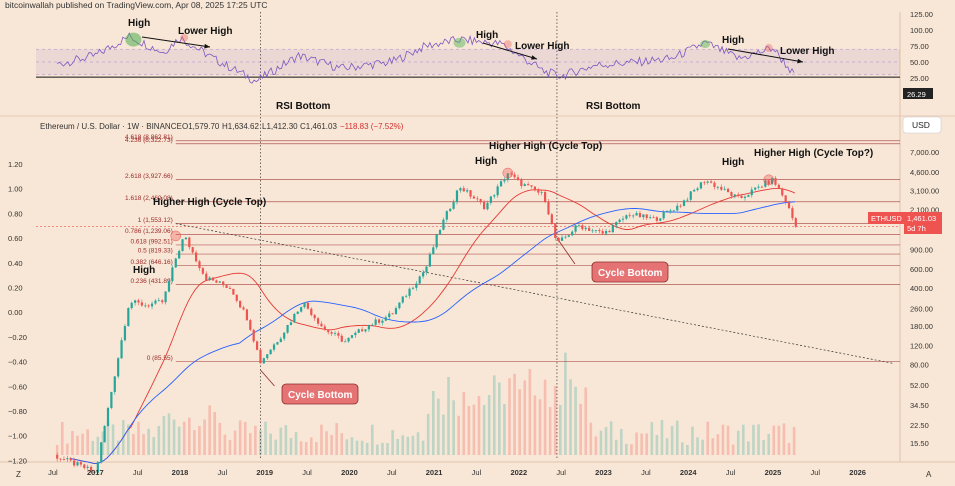 The width and height of the screenshot is (955, 486). What do you see at coordinates (149, 137) in the screenshot?
I see `fib-level-label: 4.618 (8,862.81)` at bounding box center [149, 137].